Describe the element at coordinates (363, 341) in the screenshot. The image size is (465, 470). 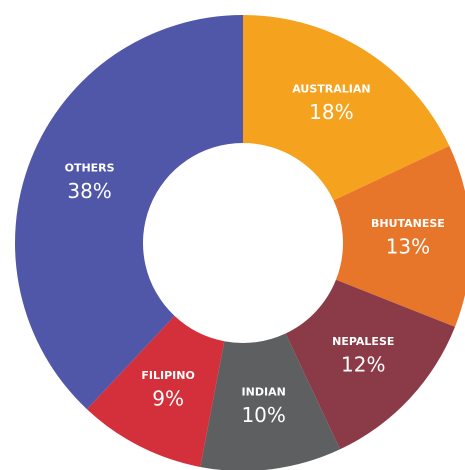
I see `slice-category: NEPALESE` at that location.